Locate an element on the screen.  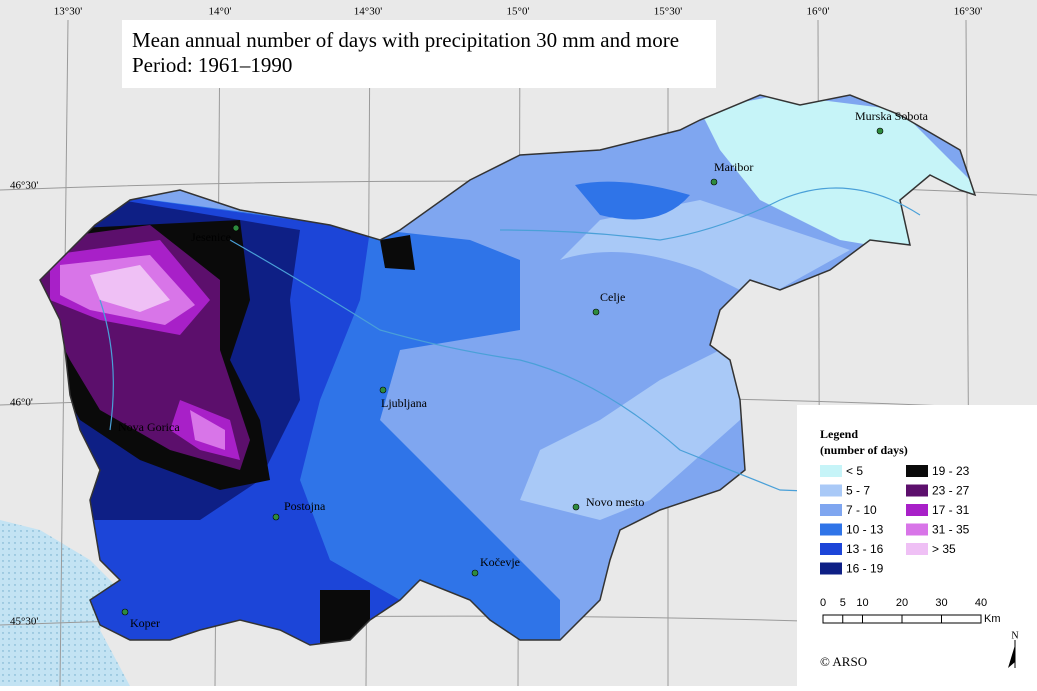
credit: © ARSO is located at coordinates (843, 661).